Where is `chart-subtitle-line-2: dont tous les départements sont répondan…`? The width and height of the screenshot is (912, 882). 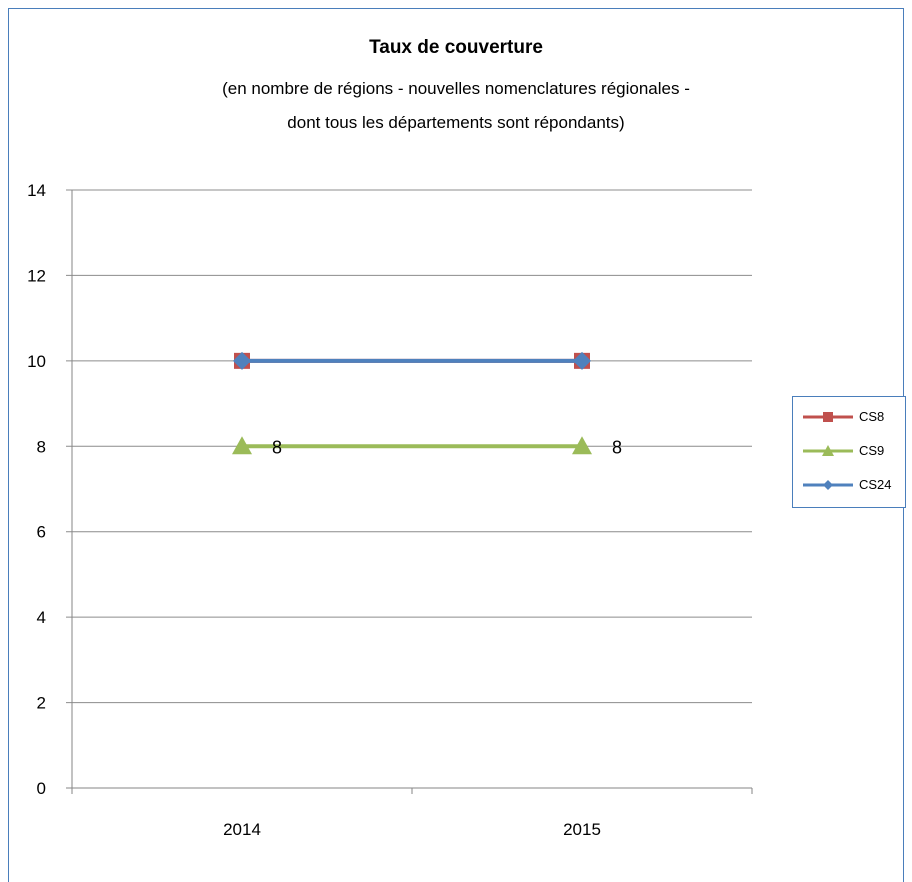 chart-subtitle-line-2: dont tous les départements sont répondan… is located at coordinates (456, 122).